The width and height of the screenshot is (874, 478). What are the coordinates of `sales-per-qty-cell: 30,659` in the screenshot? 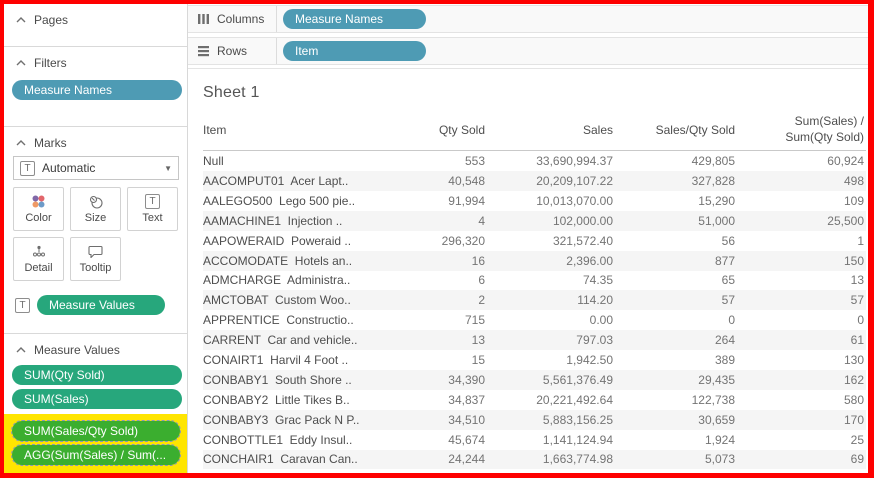 It's located at (716, 419).